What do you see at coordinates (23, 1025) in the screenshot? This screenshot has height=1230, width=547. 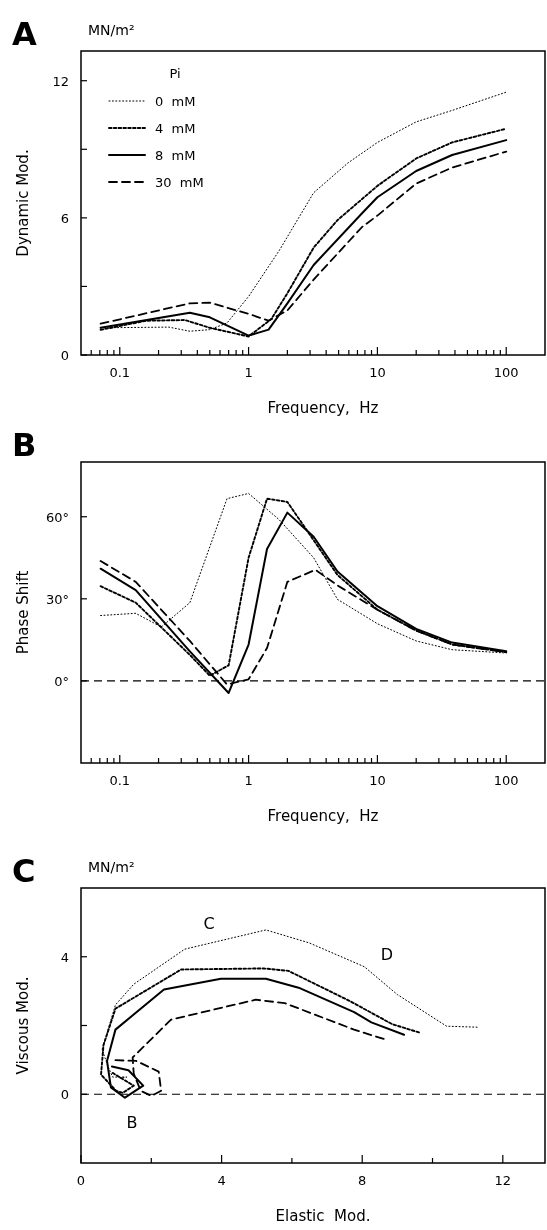 I see `y-axis-title: Viscous Mod.` at bounding box center [23, 1025].